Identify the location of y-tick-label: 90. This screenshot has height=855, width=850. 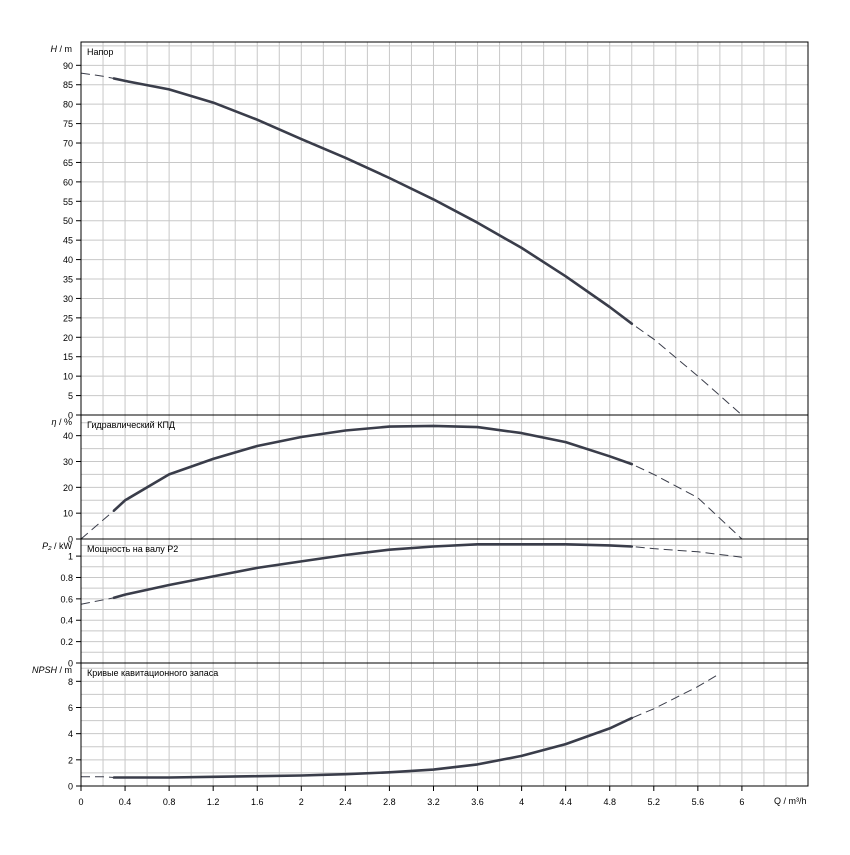
(68, 66).